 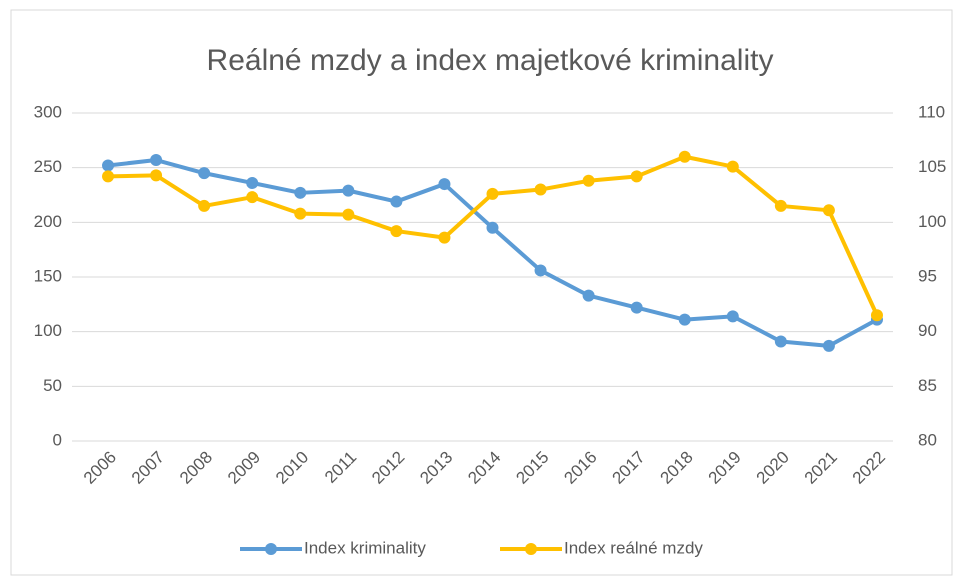 What do you see at coordinates (927, 385) in the screenshot?
I see `y2-tick-label: 85` at bounding box center [927, 385].